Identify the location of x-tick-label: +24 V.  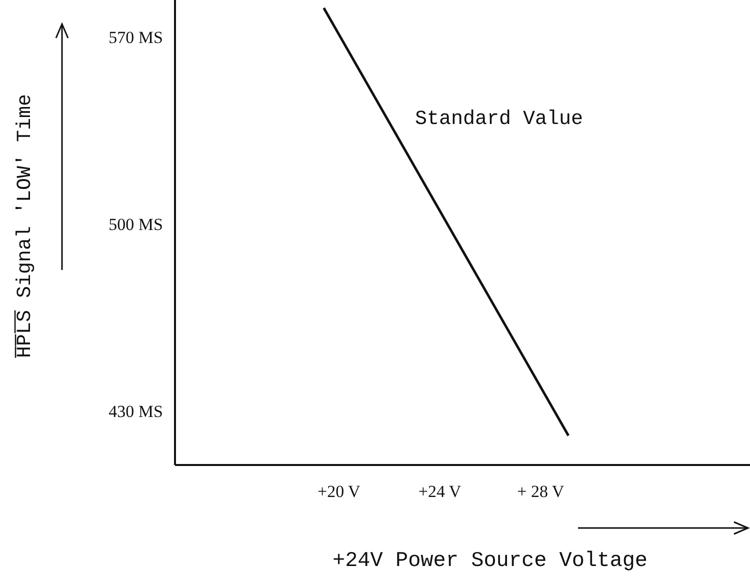
(440, 492).